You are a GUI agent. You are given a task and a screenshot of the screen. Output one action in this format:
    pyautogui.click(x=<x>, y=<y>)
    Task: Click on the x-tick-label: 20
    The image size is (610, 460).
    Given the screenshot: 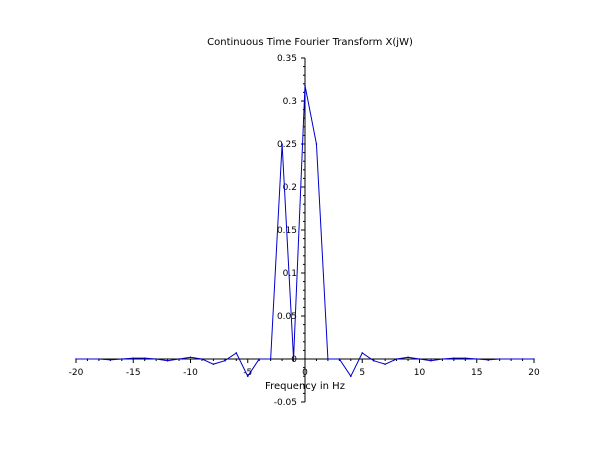 What is the action you would take?
    pyautogui.click(x=534, y=373)
    